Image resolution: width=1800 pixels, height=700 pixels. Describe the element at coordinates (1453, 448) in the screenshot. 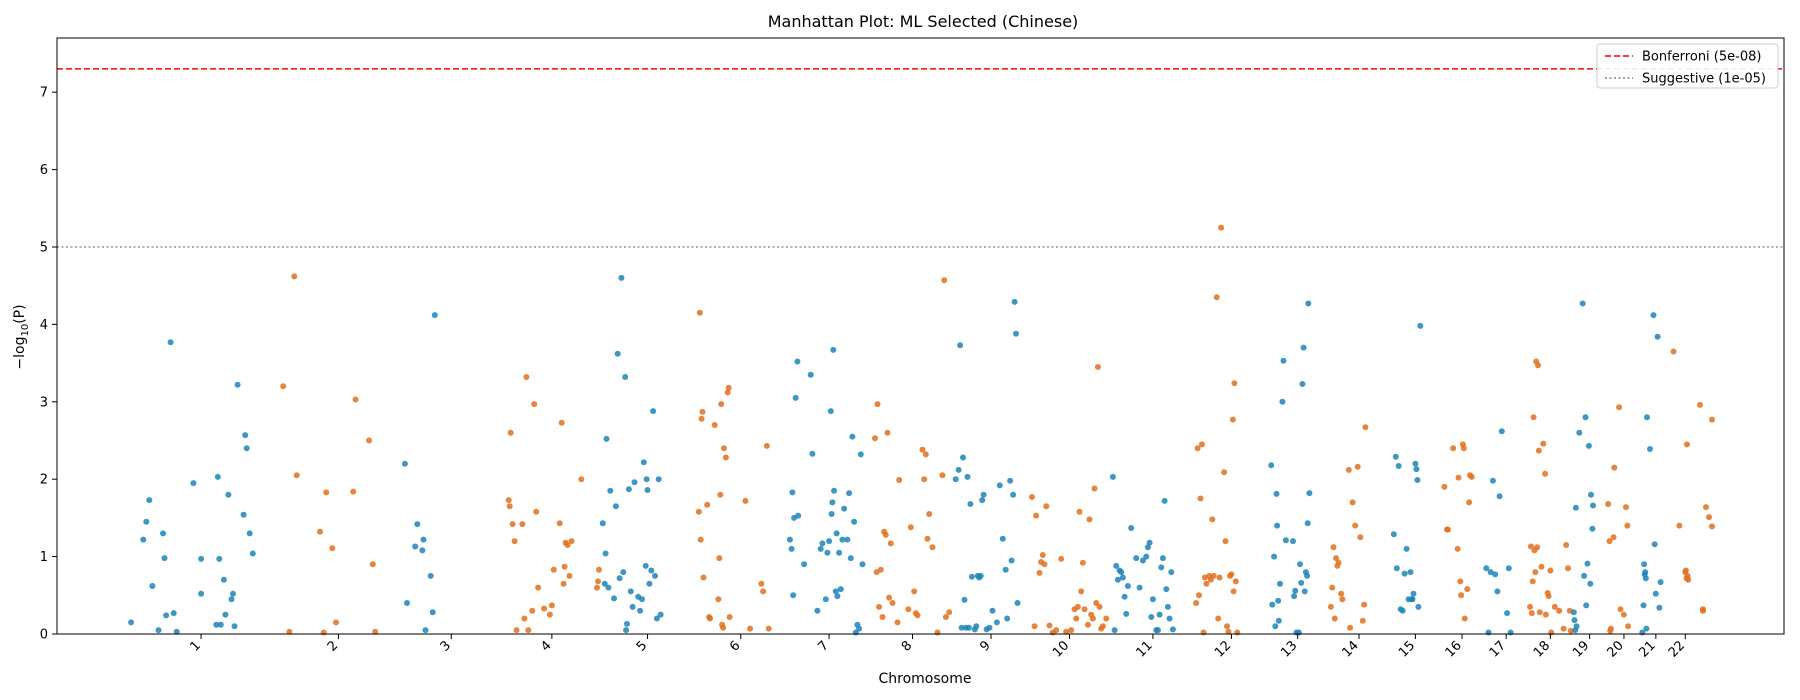

I see `snp-point-chr16` at that location.